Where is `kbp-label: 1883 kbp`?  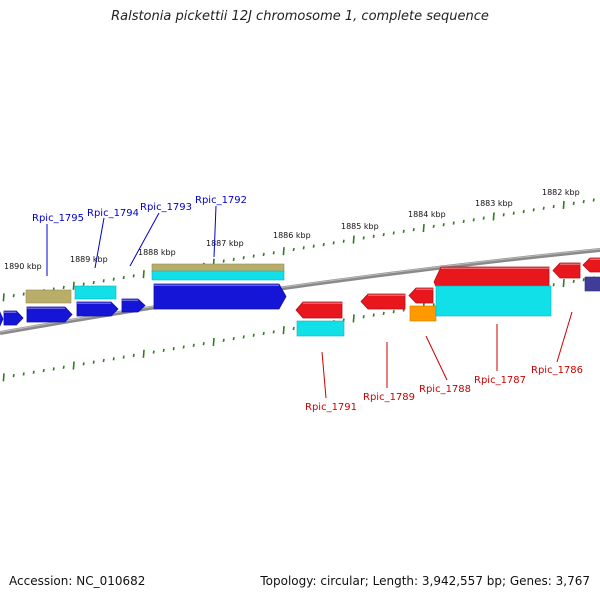
kbp-label: 1883 kbp is located at coordinates (494, 203).